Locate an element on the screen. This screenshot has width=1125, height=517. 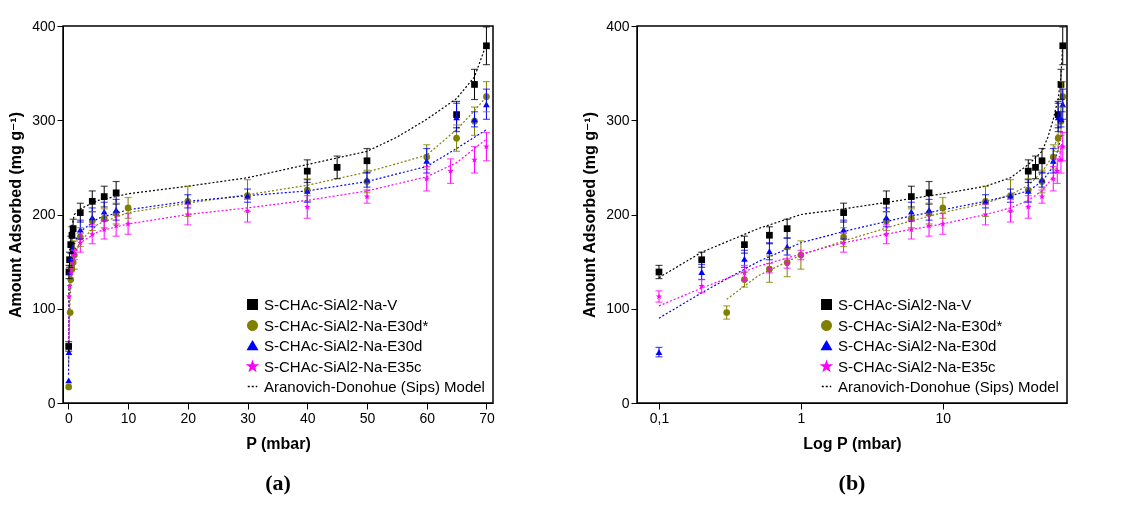
x-tick-label: 40 is located at coordinates (307, 417).